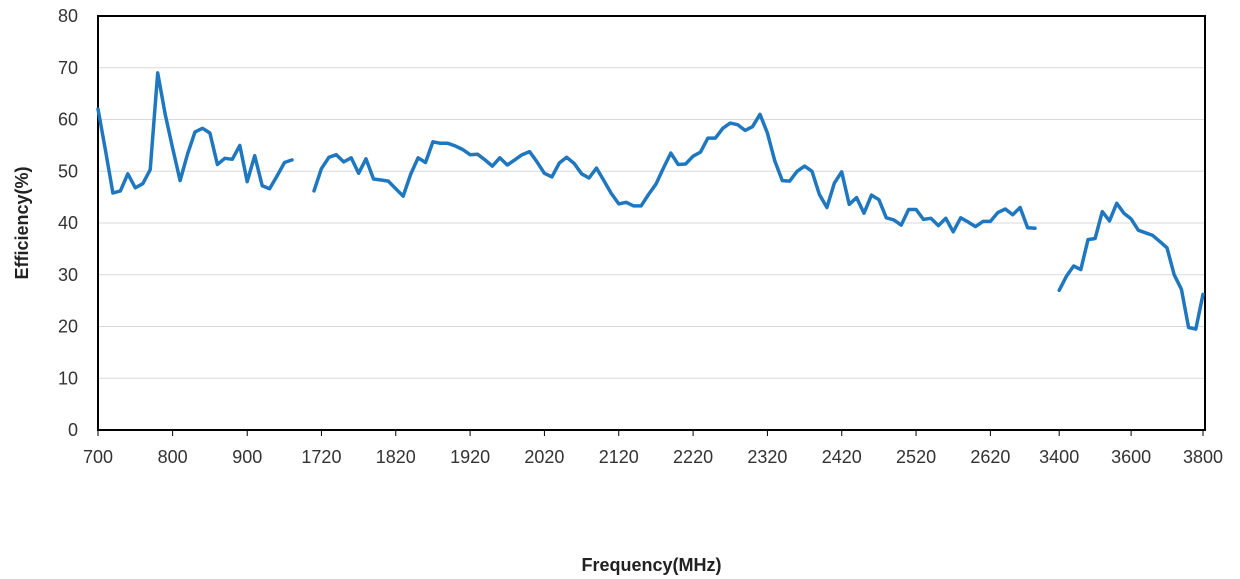 The height and width of the screenshot is (579, 1240). I want to click on y-tick-label: 20, so click(68, 327).